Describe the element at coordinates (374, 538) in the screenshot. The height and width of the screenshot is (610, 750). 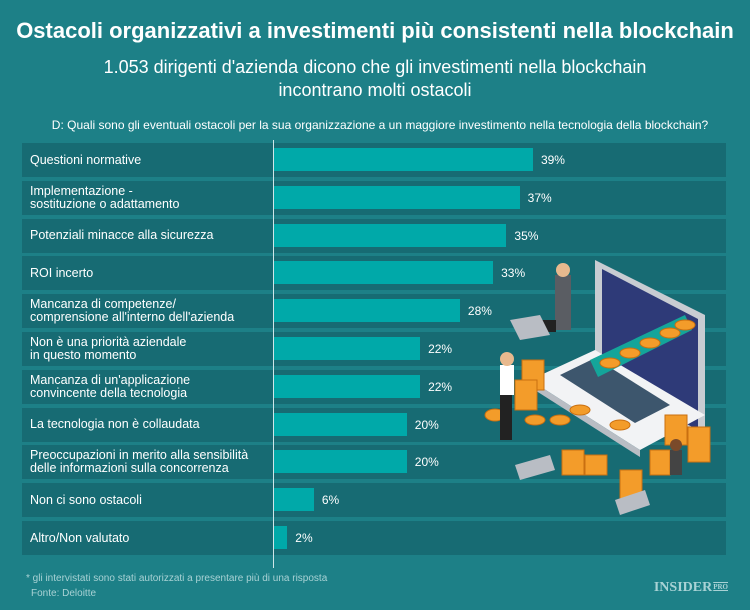
I see `bar-row: Altro/Non valutato 2%` at that location.